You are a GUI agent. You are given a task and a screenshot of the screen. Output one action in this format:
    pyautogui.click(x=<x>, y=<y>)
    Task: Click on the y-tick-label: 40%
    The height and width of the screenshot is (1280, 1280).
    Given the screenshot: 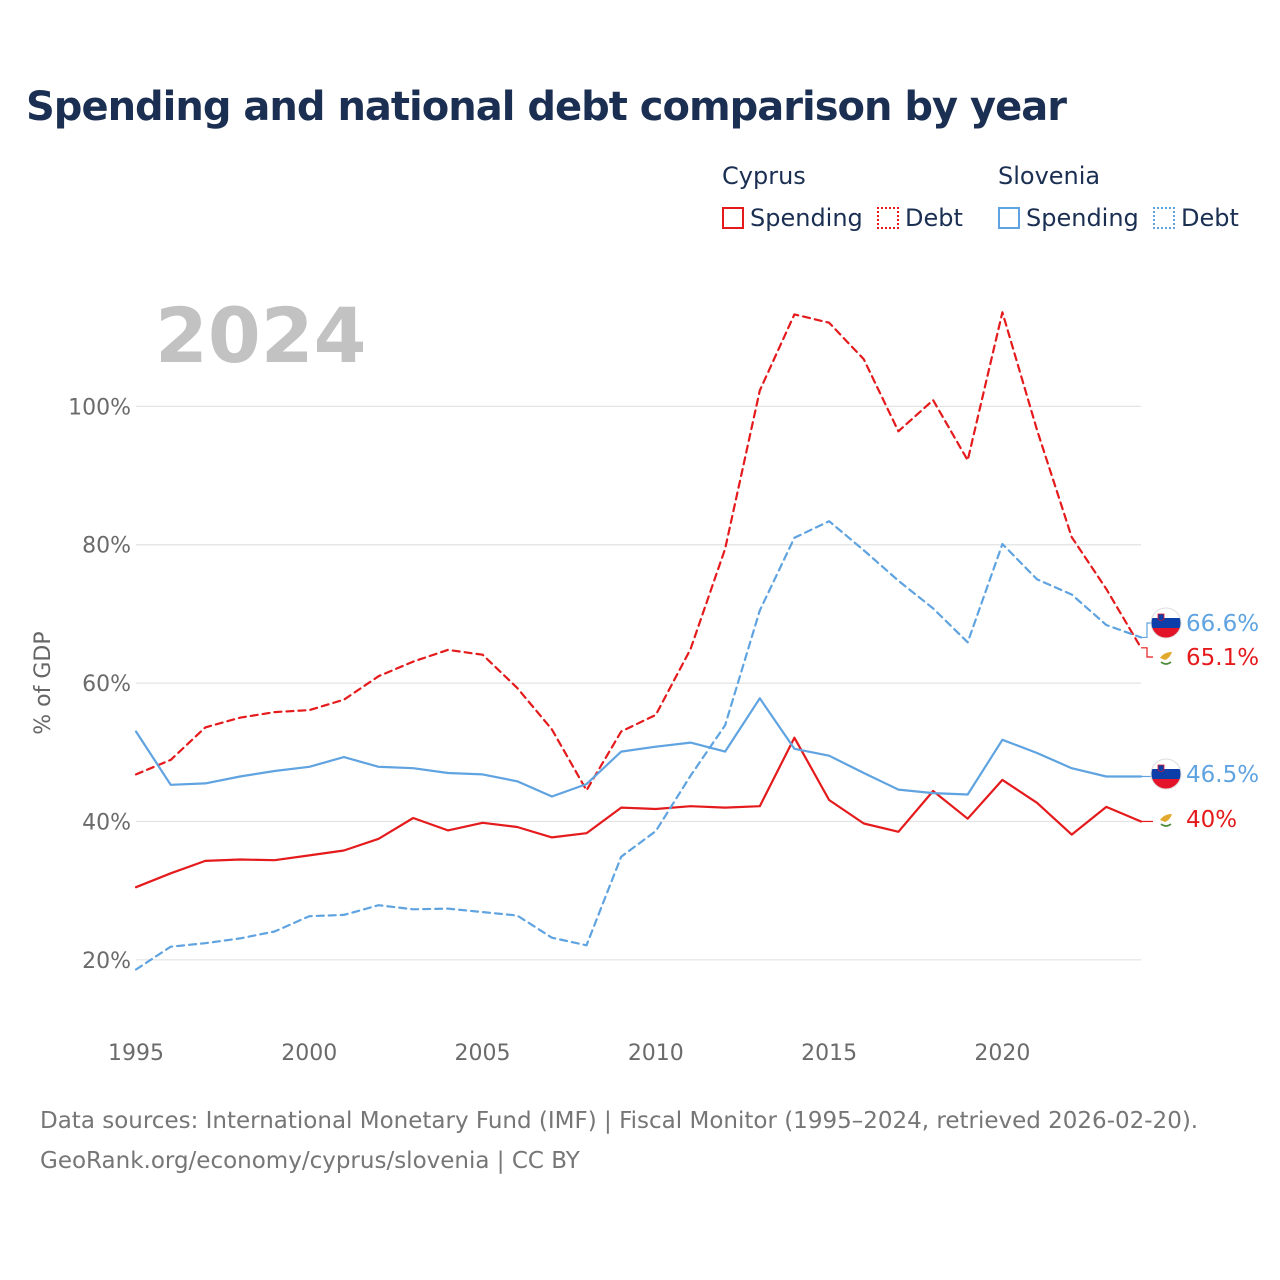 What is the action you would take?
    pyautogui.click(x=106, y=822)
    